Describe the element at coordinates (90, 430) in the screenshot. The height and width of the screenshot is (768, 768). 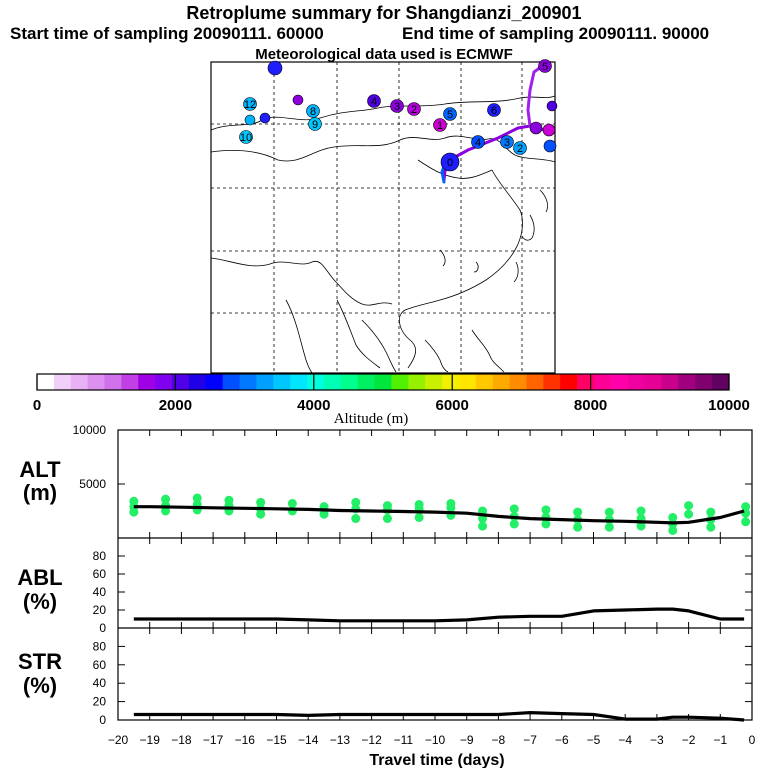
I see `y-tick-label: 10000` at that location.